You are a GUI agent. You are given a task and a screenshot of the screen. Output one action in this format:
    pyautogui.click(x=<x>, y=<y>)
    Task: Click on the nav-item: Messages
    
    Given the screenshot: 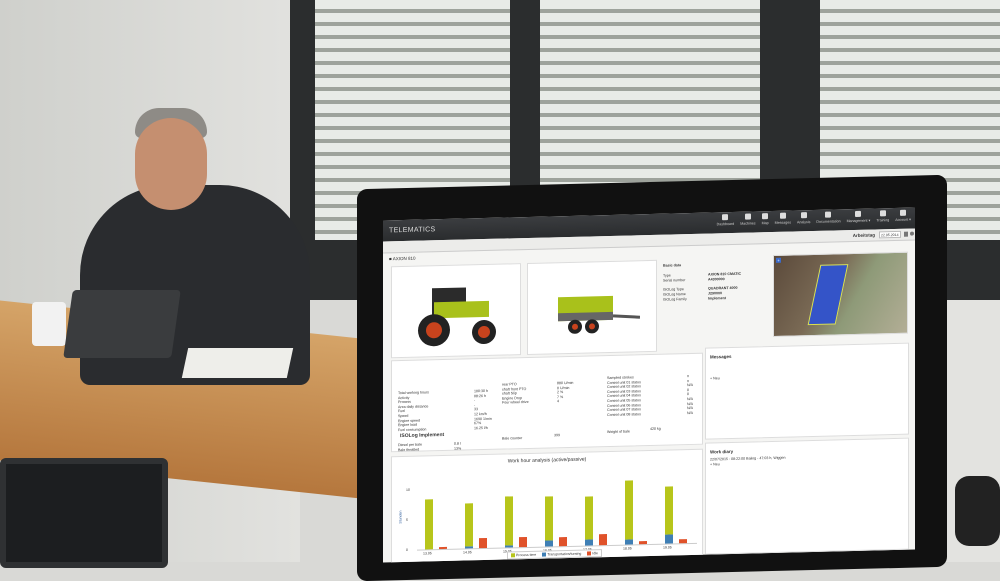 What is the action you would take?
    pyautogui.click(x=783, y=219)
    